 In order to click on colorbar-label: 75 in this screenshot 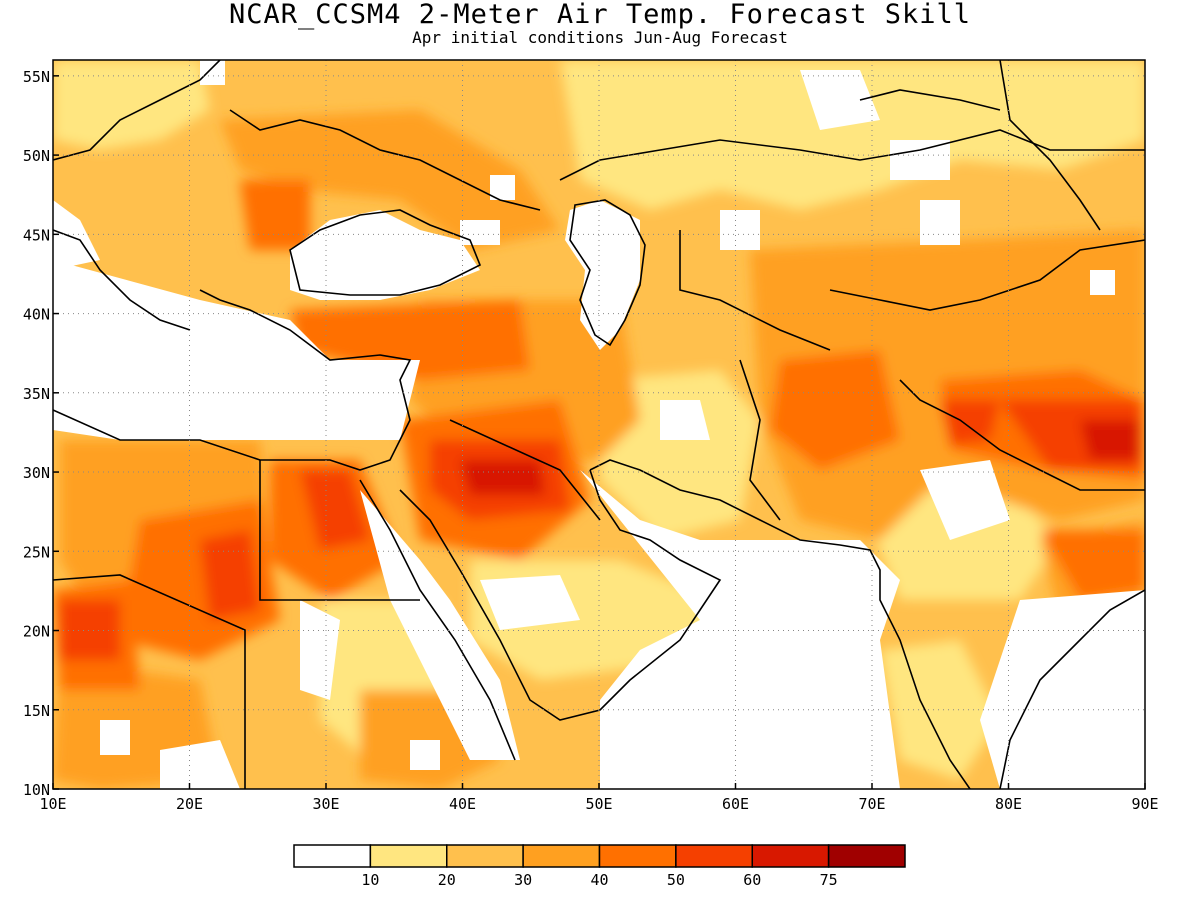, I will do `click(829, 880)`.